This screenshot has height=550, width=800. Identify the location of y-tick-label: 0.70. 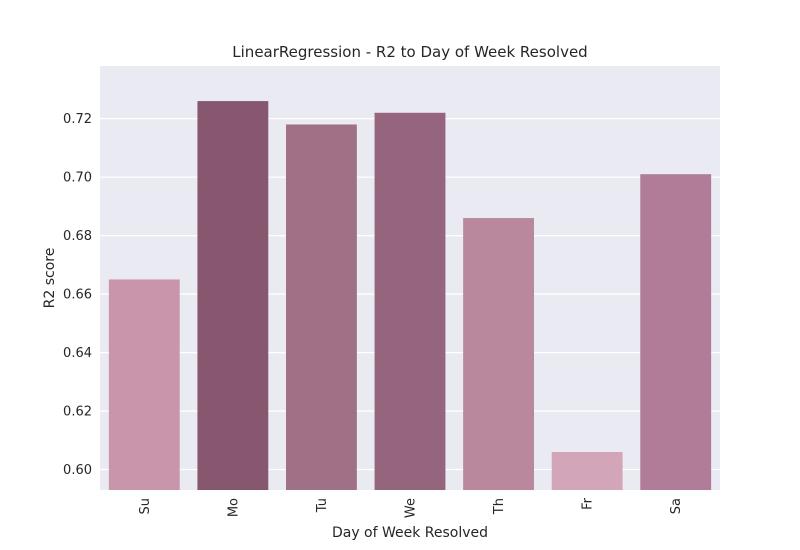
(77, 178).